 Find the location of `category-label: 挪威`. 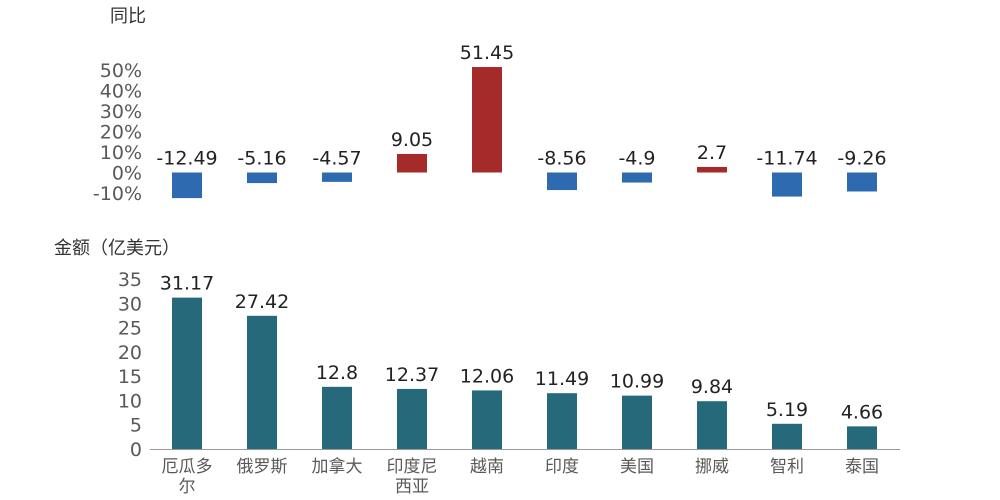

category-label: 挪威 is located at coordinates (712, 467).